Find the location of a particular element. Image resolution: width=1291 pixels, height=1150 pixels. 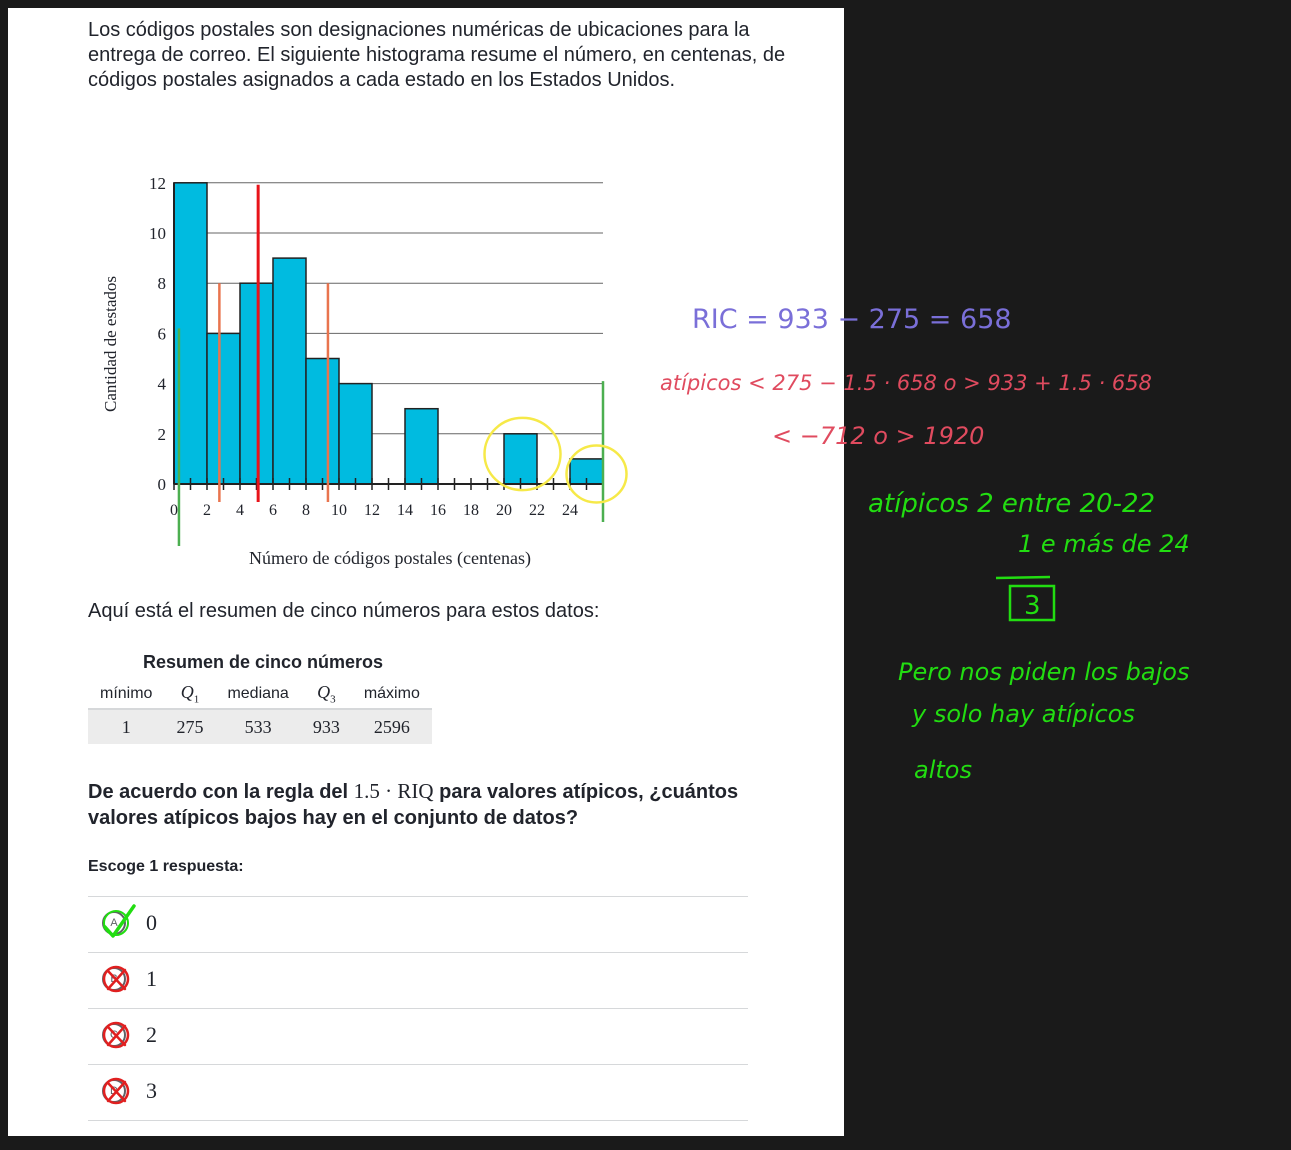

answer-box is located at coordinates (1032, 603).